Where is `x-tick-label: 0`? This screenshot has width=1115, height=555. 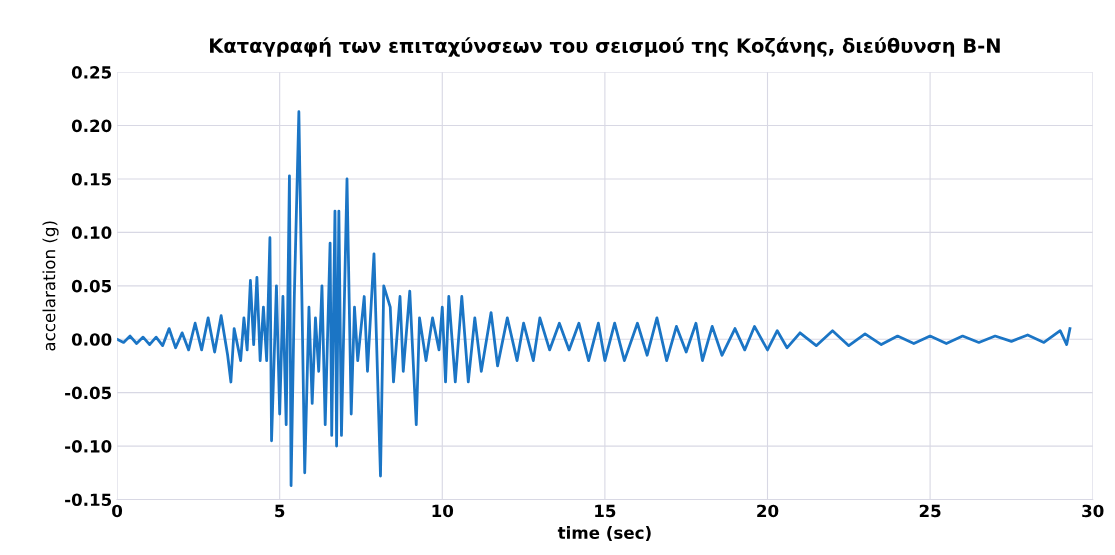
x-tick-label: 0 is located at coordinates (117, 511).